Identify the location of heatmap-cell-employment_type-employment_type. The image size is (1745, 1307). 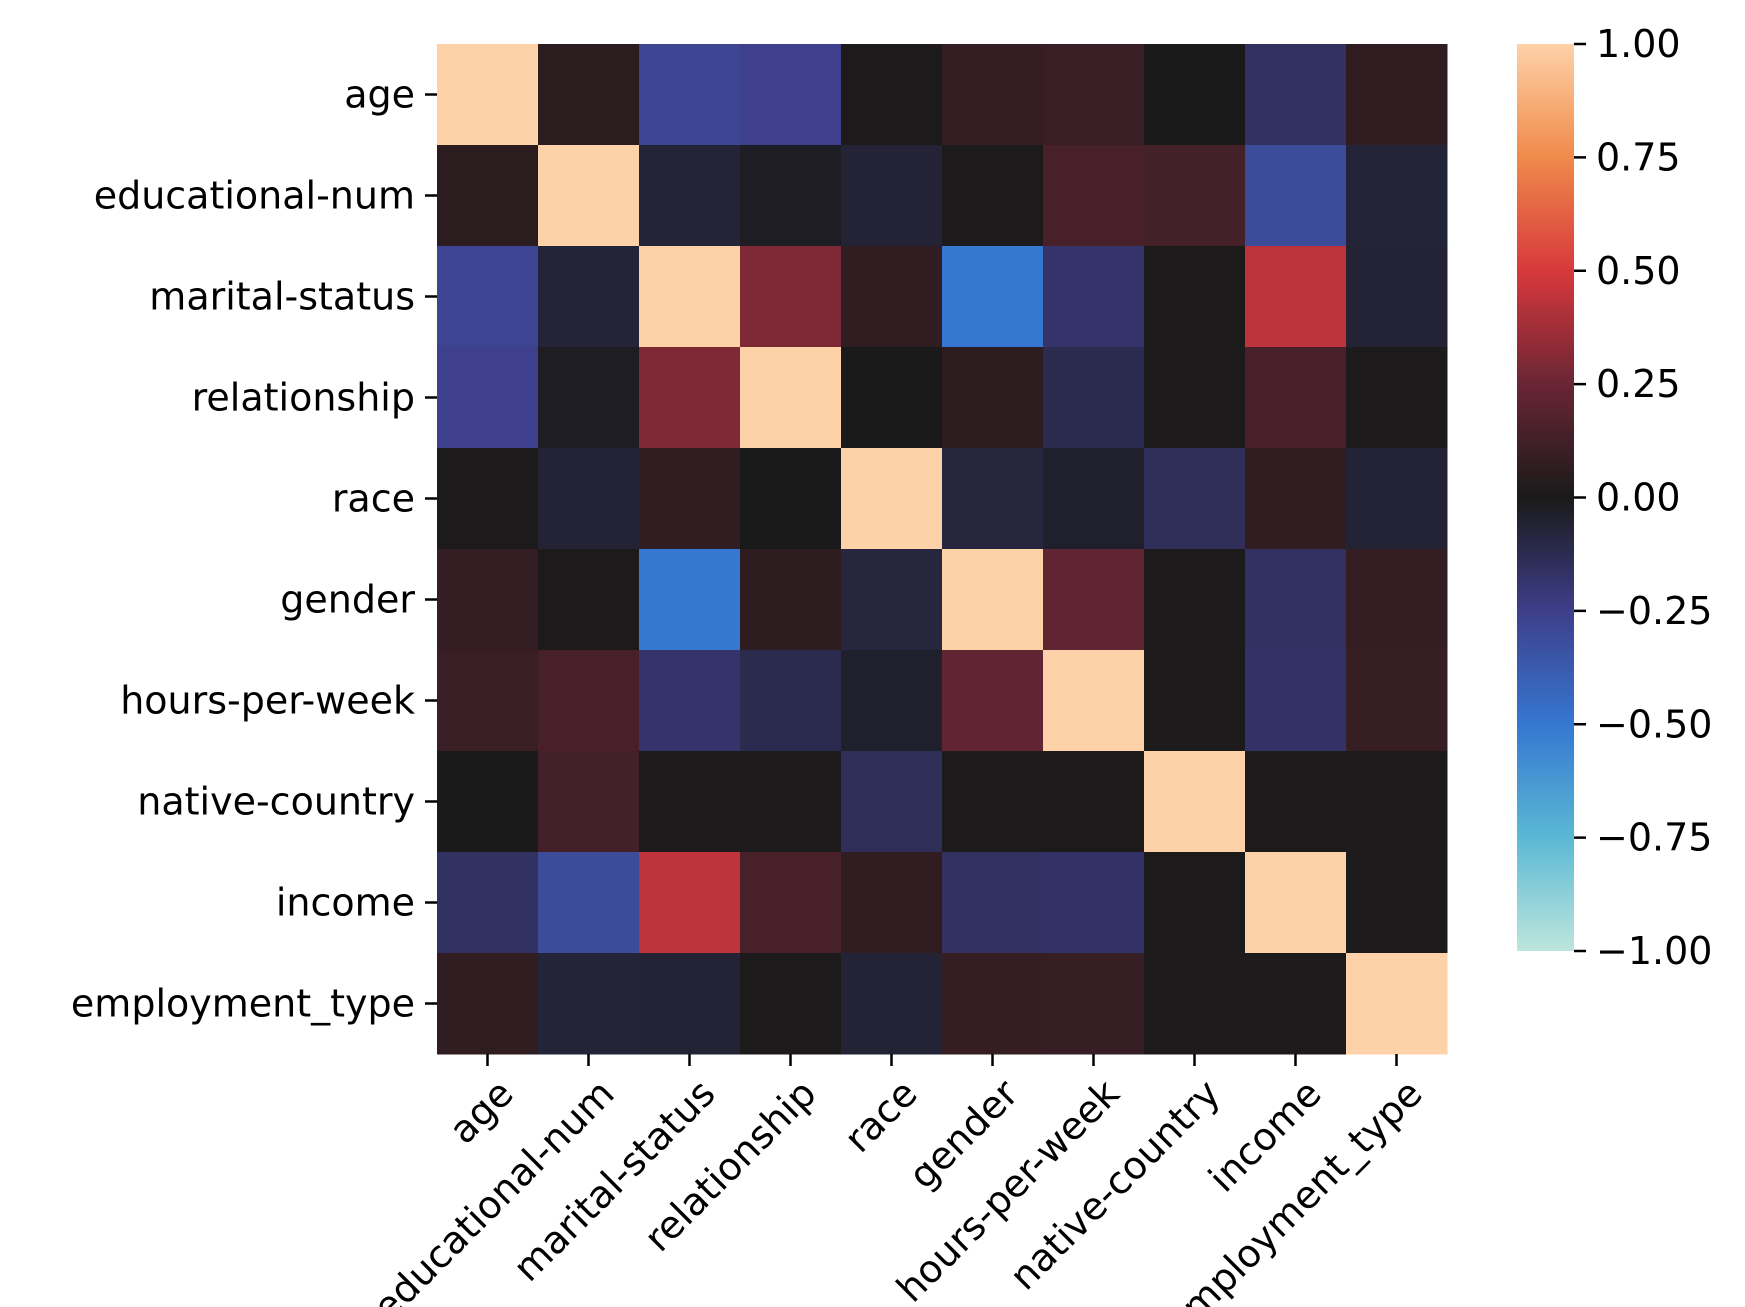
(1397, 1004).